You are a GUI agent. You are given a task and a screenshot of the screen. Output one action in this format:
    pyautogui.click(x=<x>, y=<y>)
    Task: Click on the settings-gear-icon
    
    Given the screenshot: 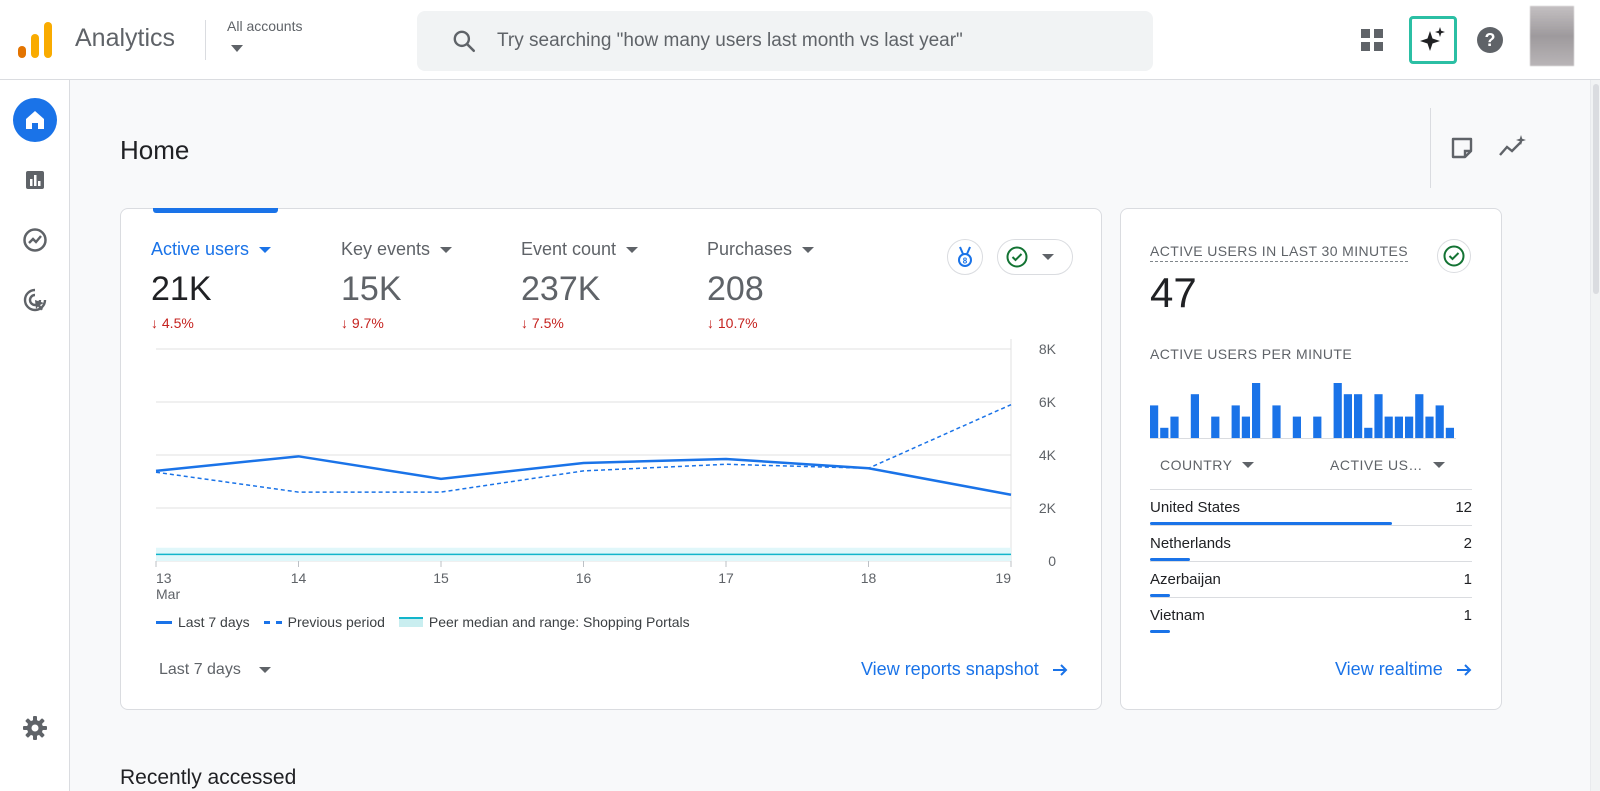 What is the action you would take?
    pyautogui.click(x=35, y=728)
    